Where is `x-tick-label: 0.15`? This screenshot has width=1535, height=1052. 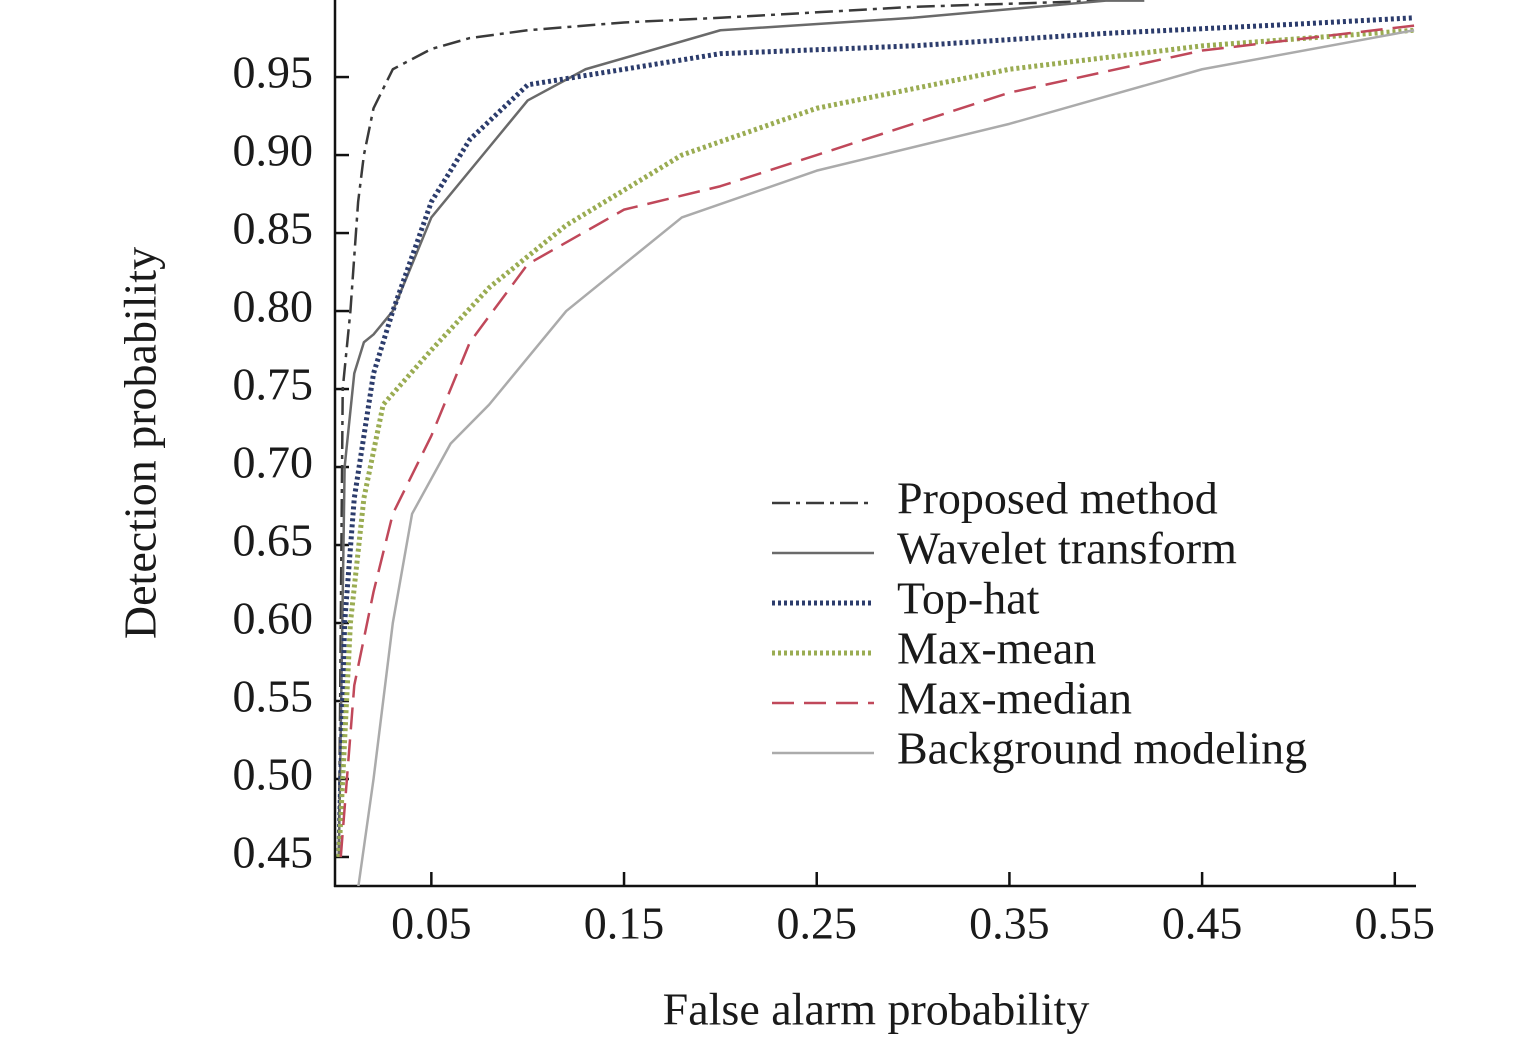
x-tick-label: 0.15 is located at coordinates (624, 923).